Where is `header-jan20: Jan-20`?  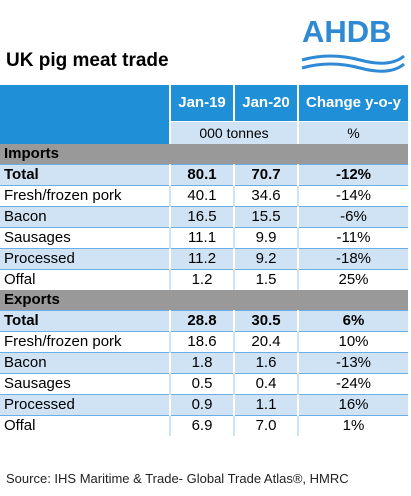
header-jan20: Jan-20 is located at coordinates (265, 103).